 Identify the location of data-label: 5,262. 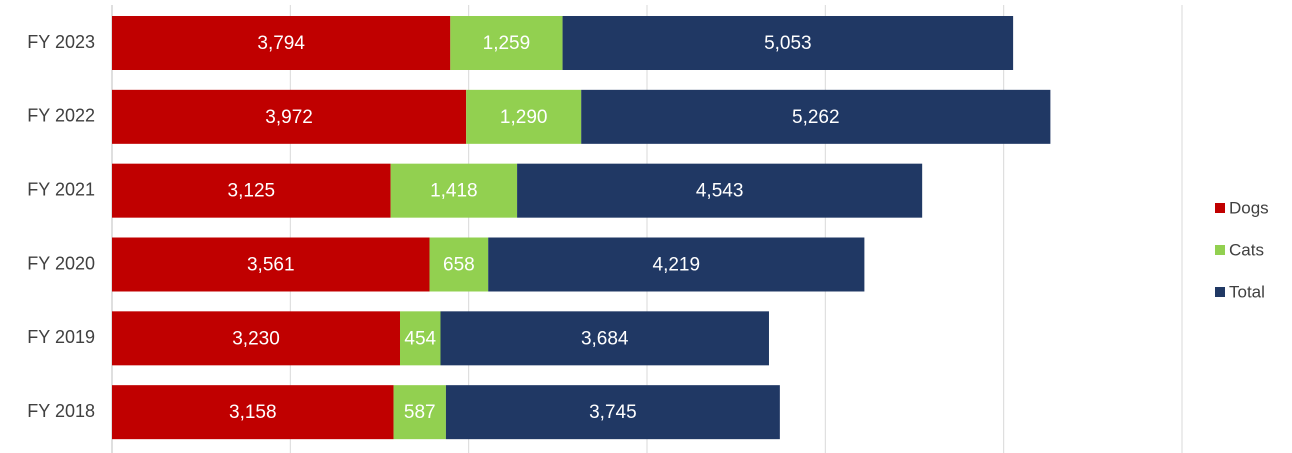
(816, 117).